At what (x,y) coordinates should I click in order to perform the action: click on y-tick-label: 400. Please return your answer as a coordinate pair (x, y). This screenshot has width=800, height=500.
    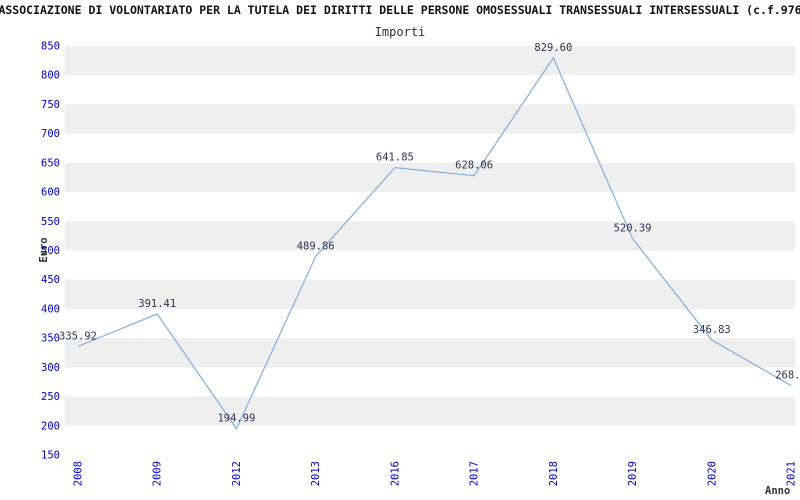
    Looking at the image, I should click on (50, 309).